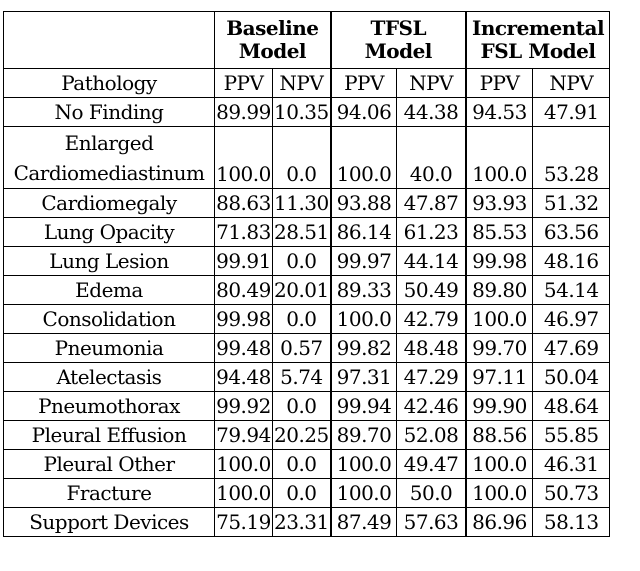 Image resolution: width=640 pixels, height=571 pixels. Describe the element at coordinates (243, 232) in the screenshot. I see `value-cell: 71.83` at that location.